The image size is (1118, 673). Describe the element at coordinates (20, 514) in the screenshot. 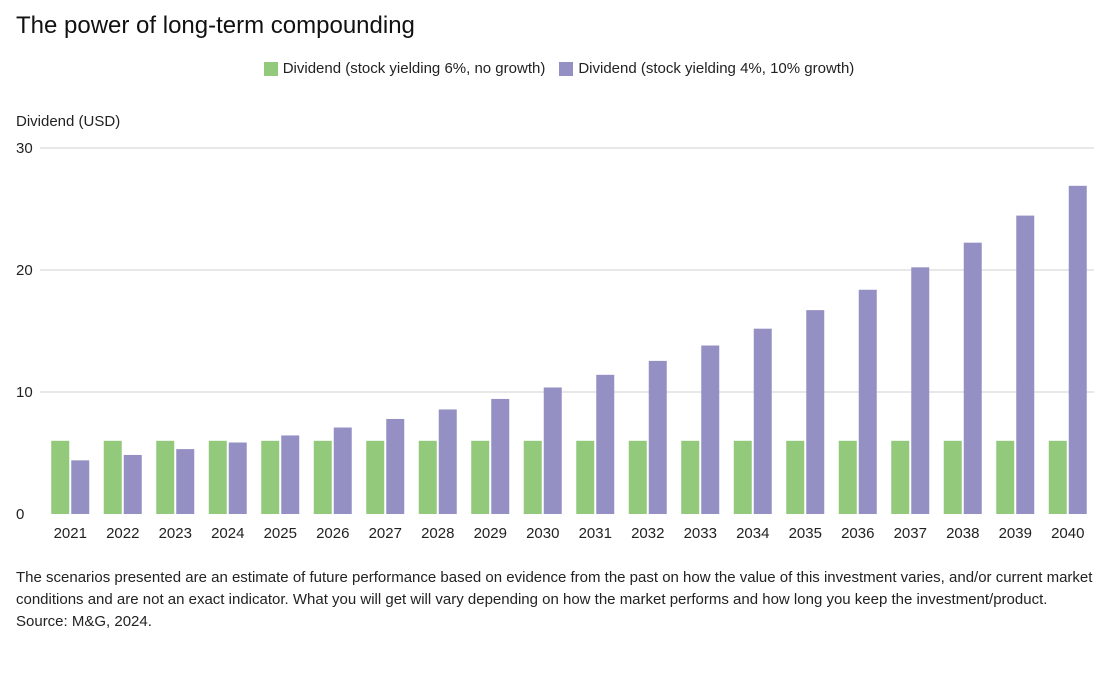

I see `y-tick-label: 0` at that location.